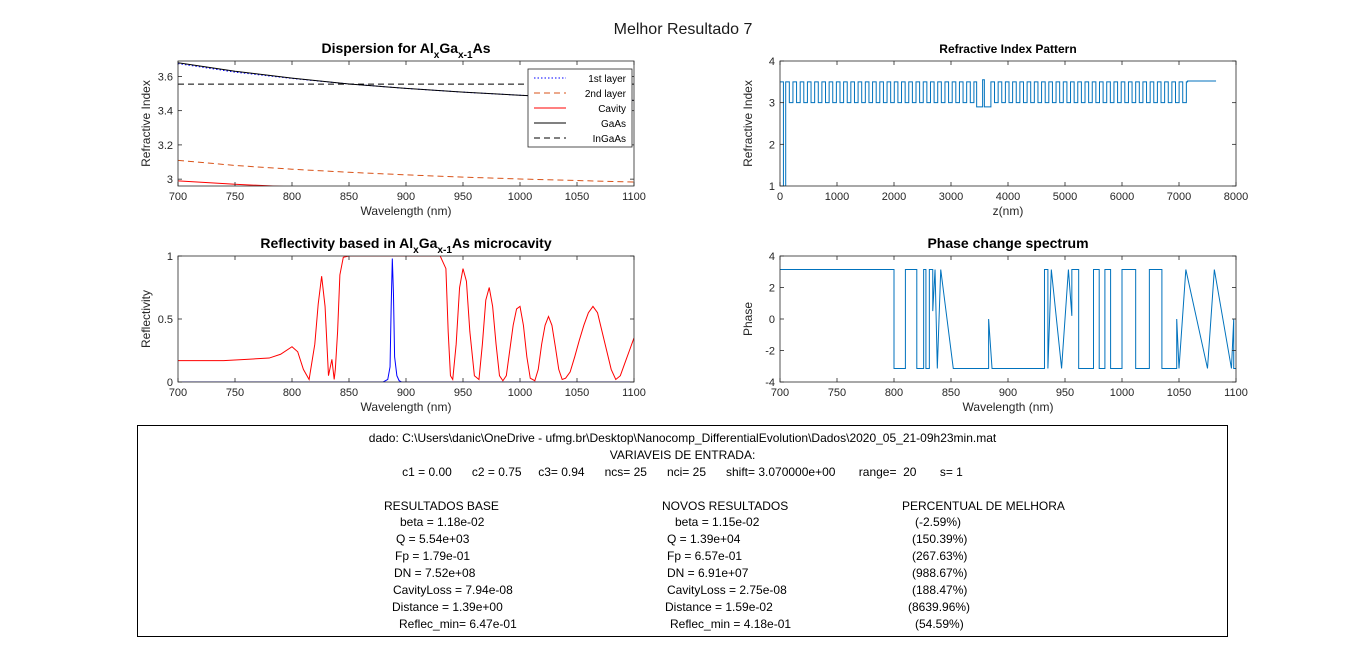 The image size is (1366, 651). I want to click on series-line-cavity, so click(231, 183).